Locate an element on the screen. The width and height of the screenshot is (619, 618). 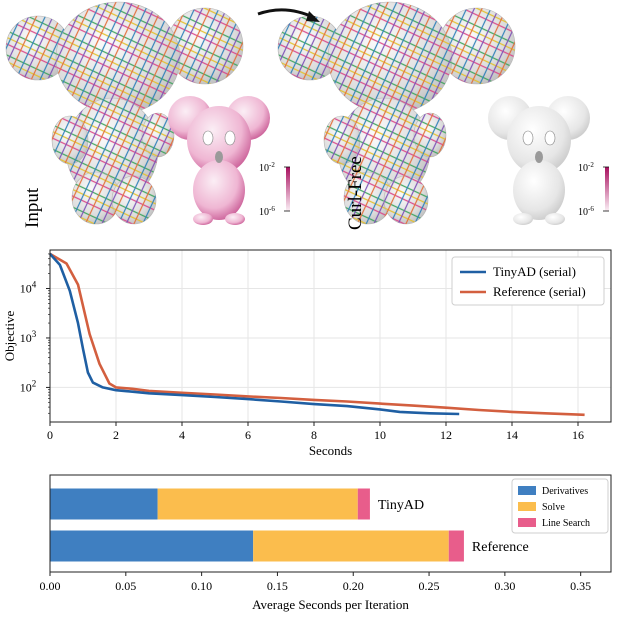
x-tick-label: 0.25 is located at coordinates (429, 586).